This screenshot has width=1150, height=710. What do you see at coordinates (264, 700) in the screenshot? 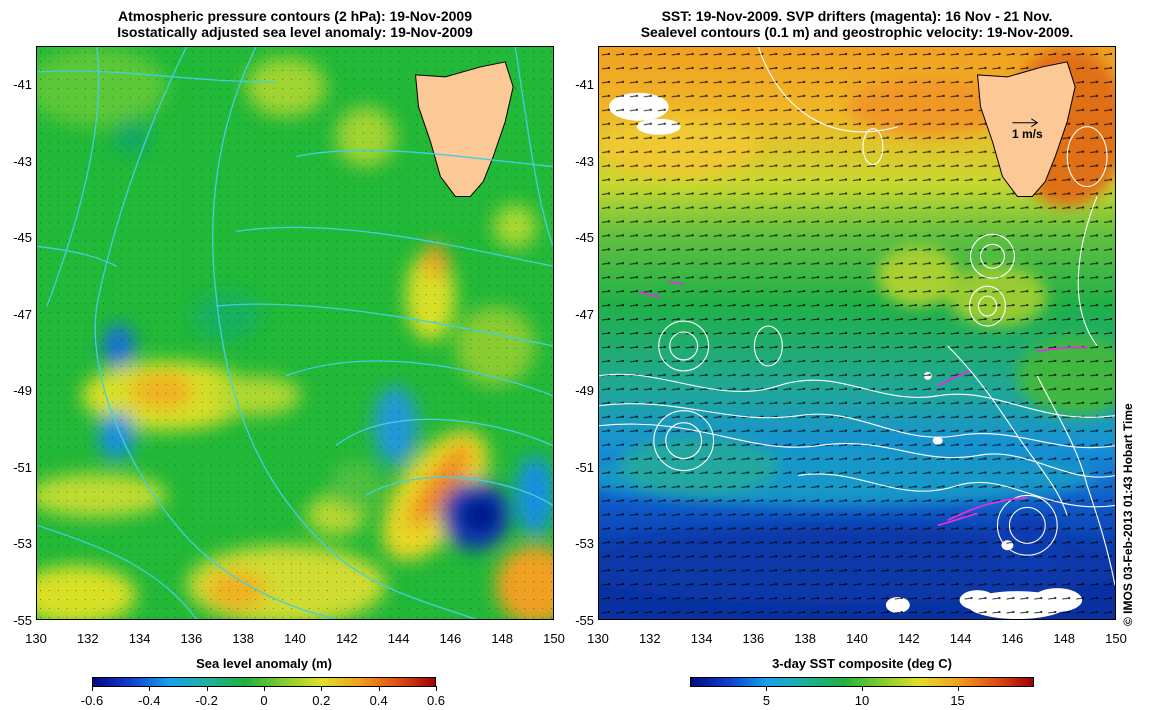
I see `left-colorbar-tick-label: 0` at bounding box center [264, 700].